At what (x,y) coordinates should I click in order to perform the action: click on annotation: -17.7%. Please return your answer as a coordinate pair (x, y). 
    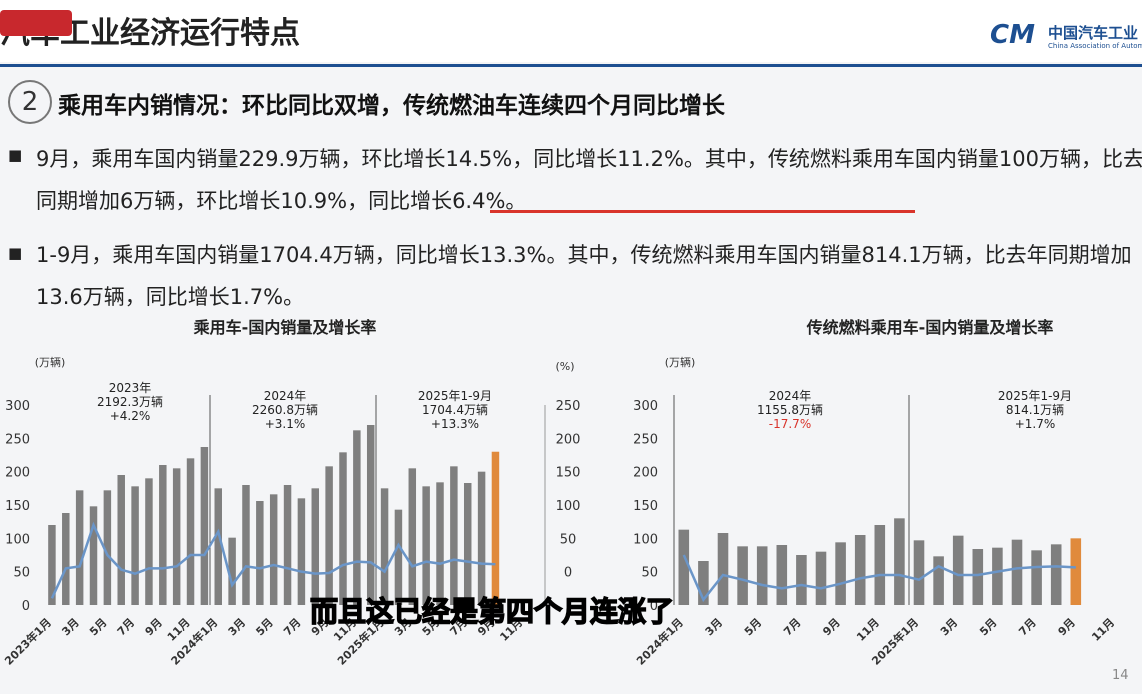
    Looking at the image, I should click on (790, 424).